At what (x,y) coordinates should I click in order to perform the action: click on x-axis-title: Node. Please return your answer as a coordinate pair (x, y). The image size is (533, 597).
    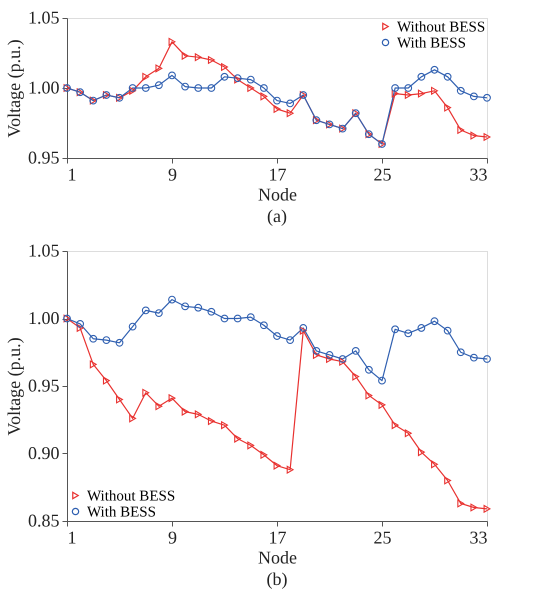
    Looking at the image, I should click on (277, 194).